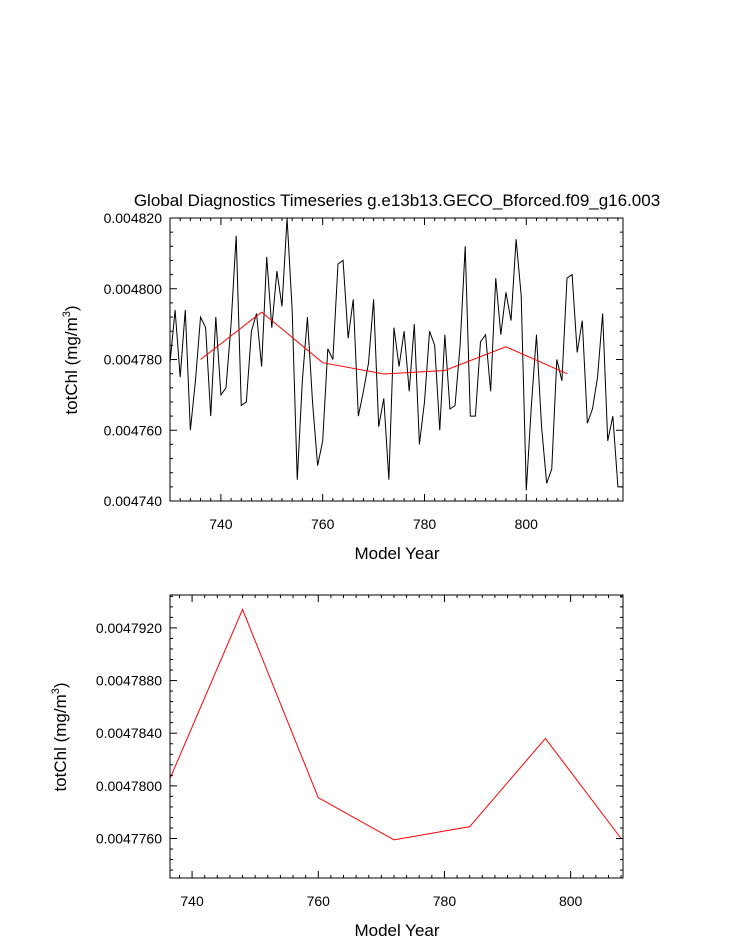  What do you see at coordinates (133, 501) in the screenshot?
I see `y-tick-label: 0.004740` at bounding box center [133, 501].